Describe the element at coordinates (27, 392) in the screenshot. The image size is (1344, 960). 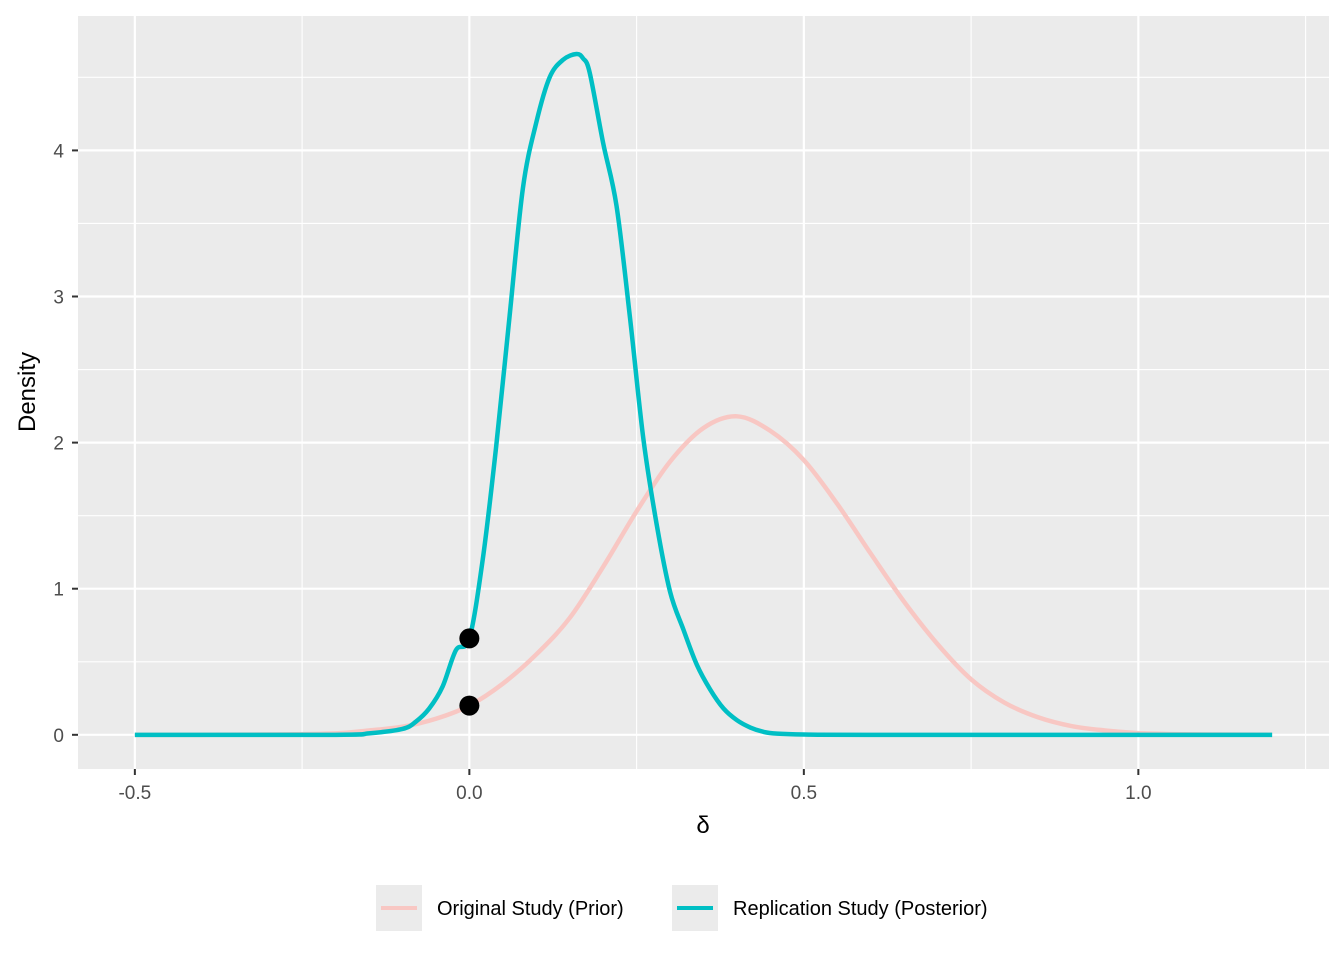
I see `y-axis-title: Density` at that location.